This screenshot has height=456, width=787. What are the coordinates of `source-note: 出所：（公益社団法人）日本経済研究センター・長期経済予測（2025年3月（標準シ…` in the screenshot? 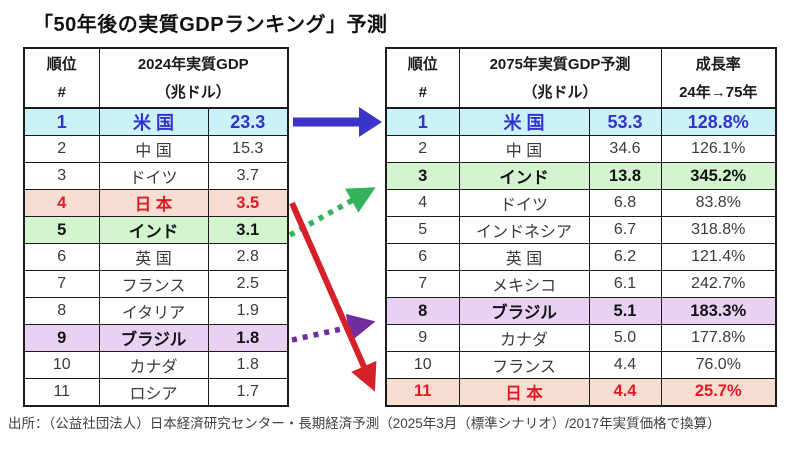 It's located at (364, 423).